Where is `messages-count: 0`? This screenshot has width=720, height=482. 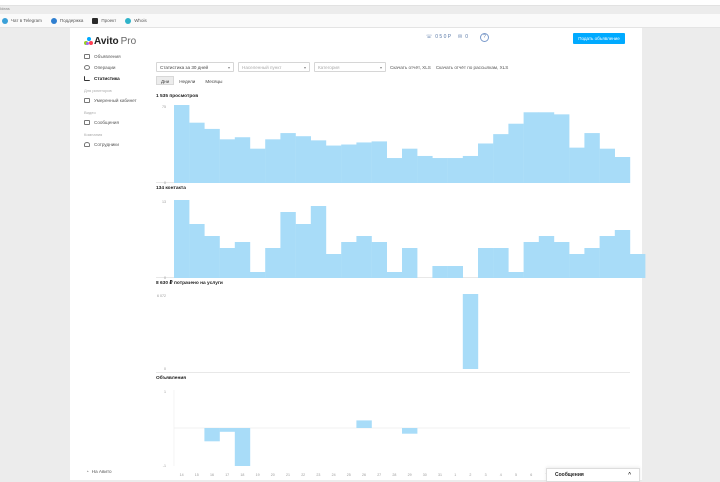
messages-count: 0 is located at coordinates (466, 37).